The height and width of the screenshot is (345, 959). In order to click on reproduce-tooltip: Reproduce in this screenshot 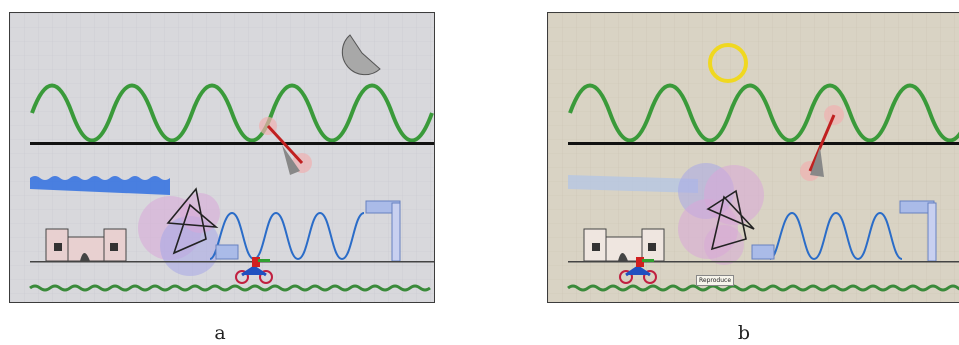, I will do `click(715, 280)`.